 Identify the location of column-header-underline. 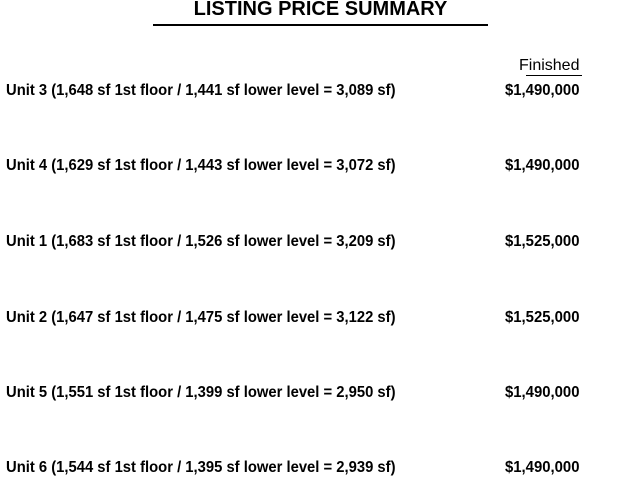
(554, 75).